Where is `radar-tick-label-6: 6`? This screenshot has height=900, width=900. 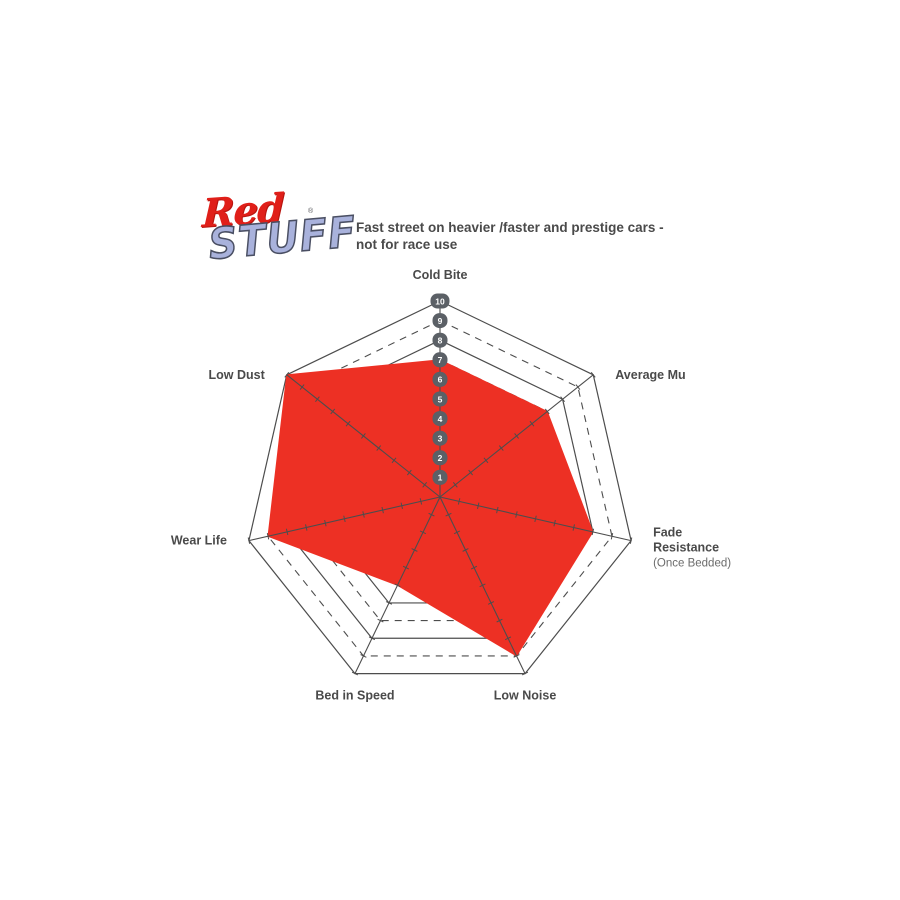 radar-tick-label-6: 6 is located at coordinates (440, 380).